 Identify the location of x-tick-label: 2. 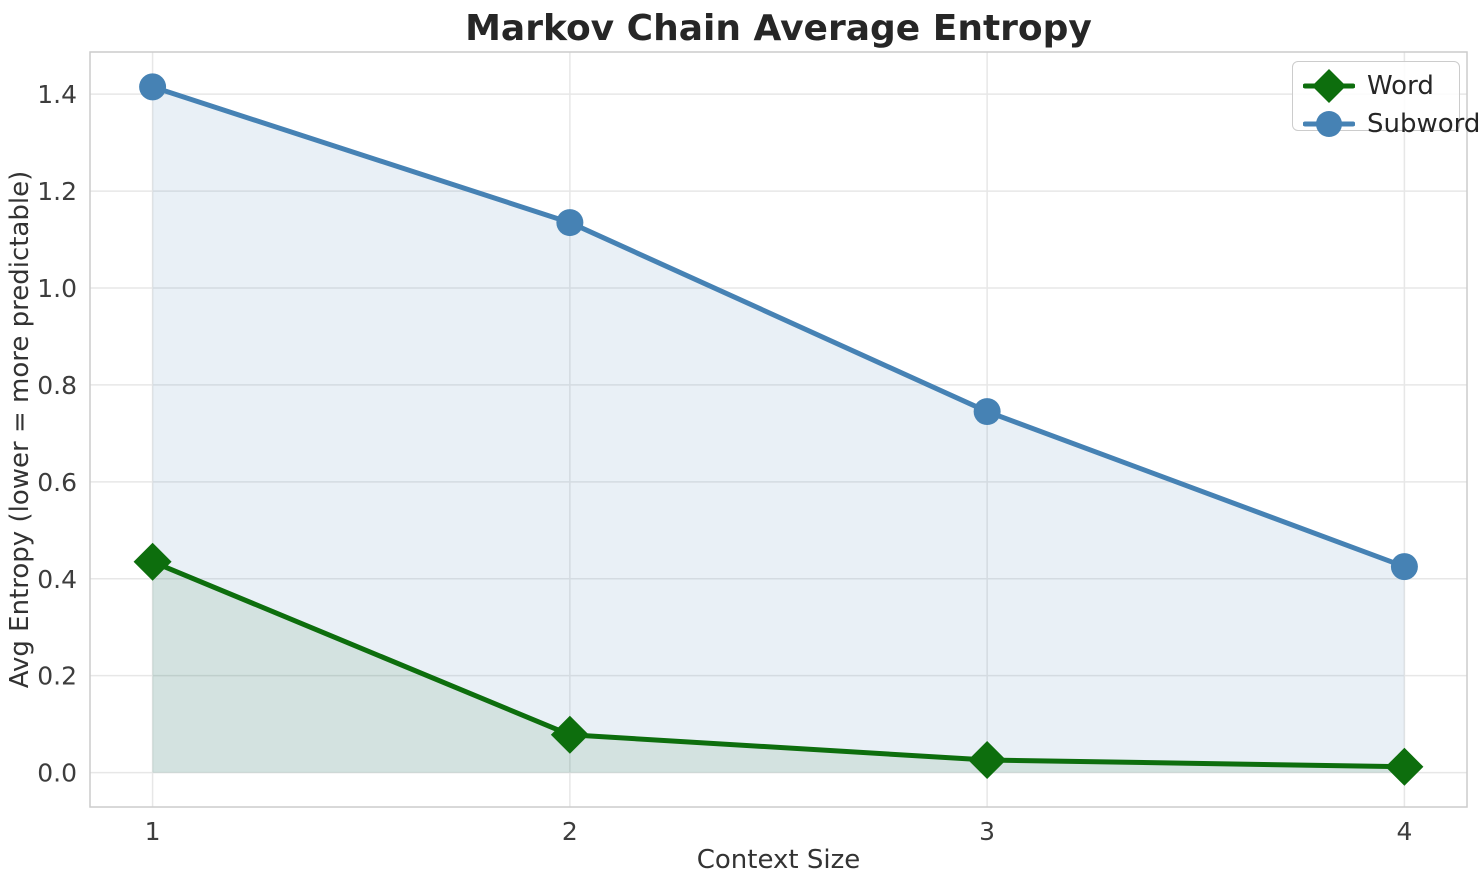
(570, 831).